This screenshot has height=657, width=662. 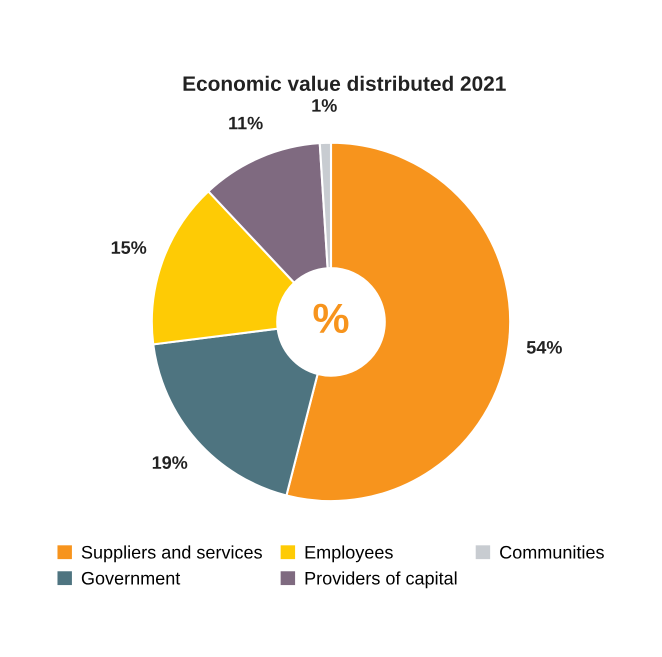 I want to click on legend-label: Suppliers and services, so click(x=172, y=553).